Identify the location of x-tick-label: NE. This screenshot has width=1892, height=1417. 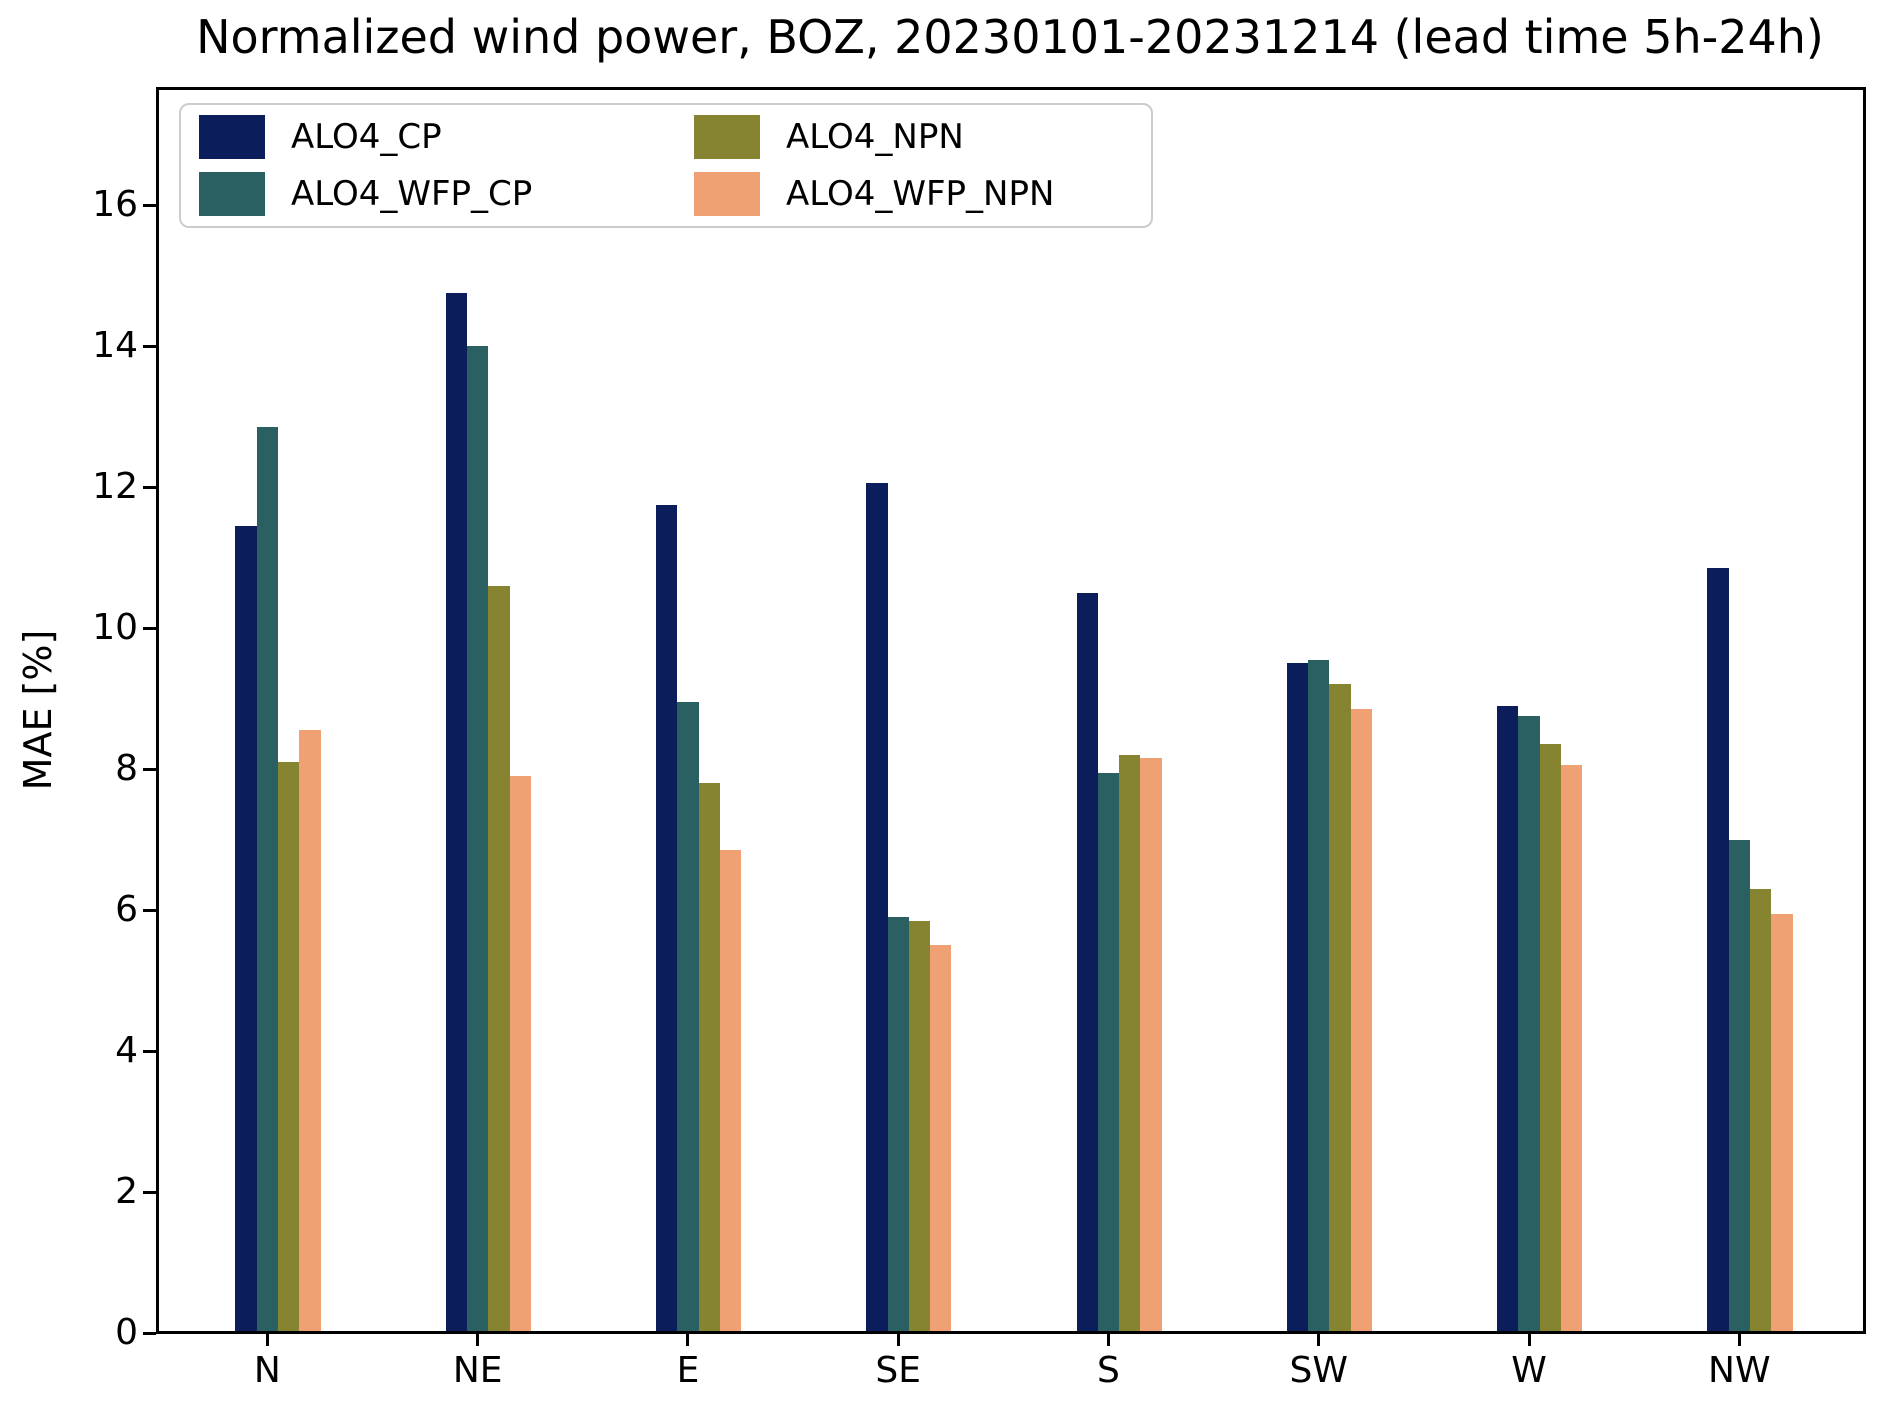
(477, 1370).